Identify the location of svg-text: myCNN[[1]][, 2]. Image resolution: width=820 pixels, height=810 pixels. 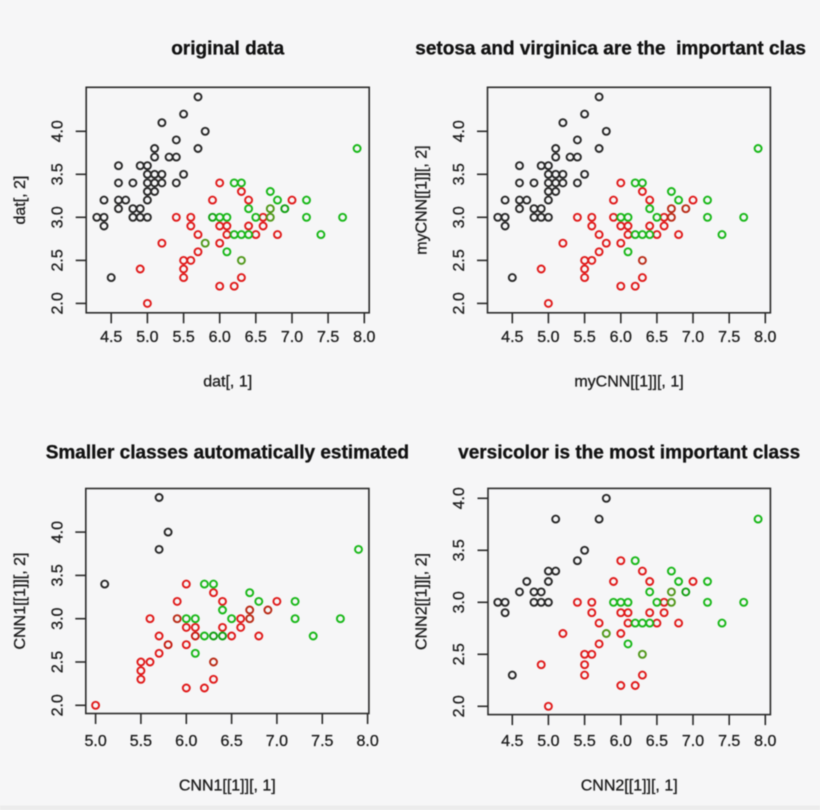
(422, 199).